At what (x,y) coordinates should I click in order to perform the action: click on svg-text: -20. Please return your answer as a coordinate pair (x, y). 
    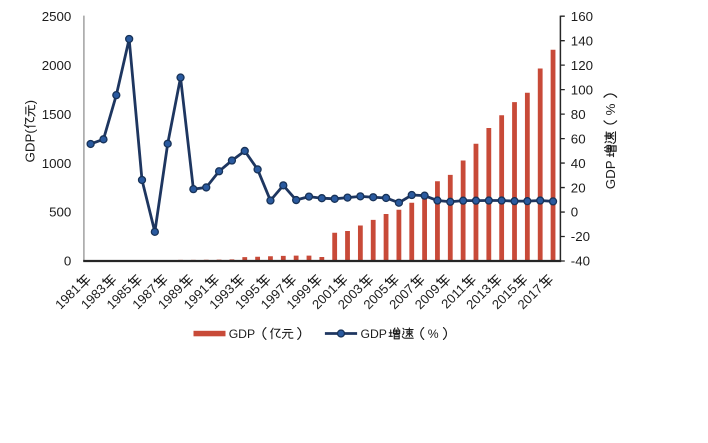
    Looking at the image, I should click on (580, 236).